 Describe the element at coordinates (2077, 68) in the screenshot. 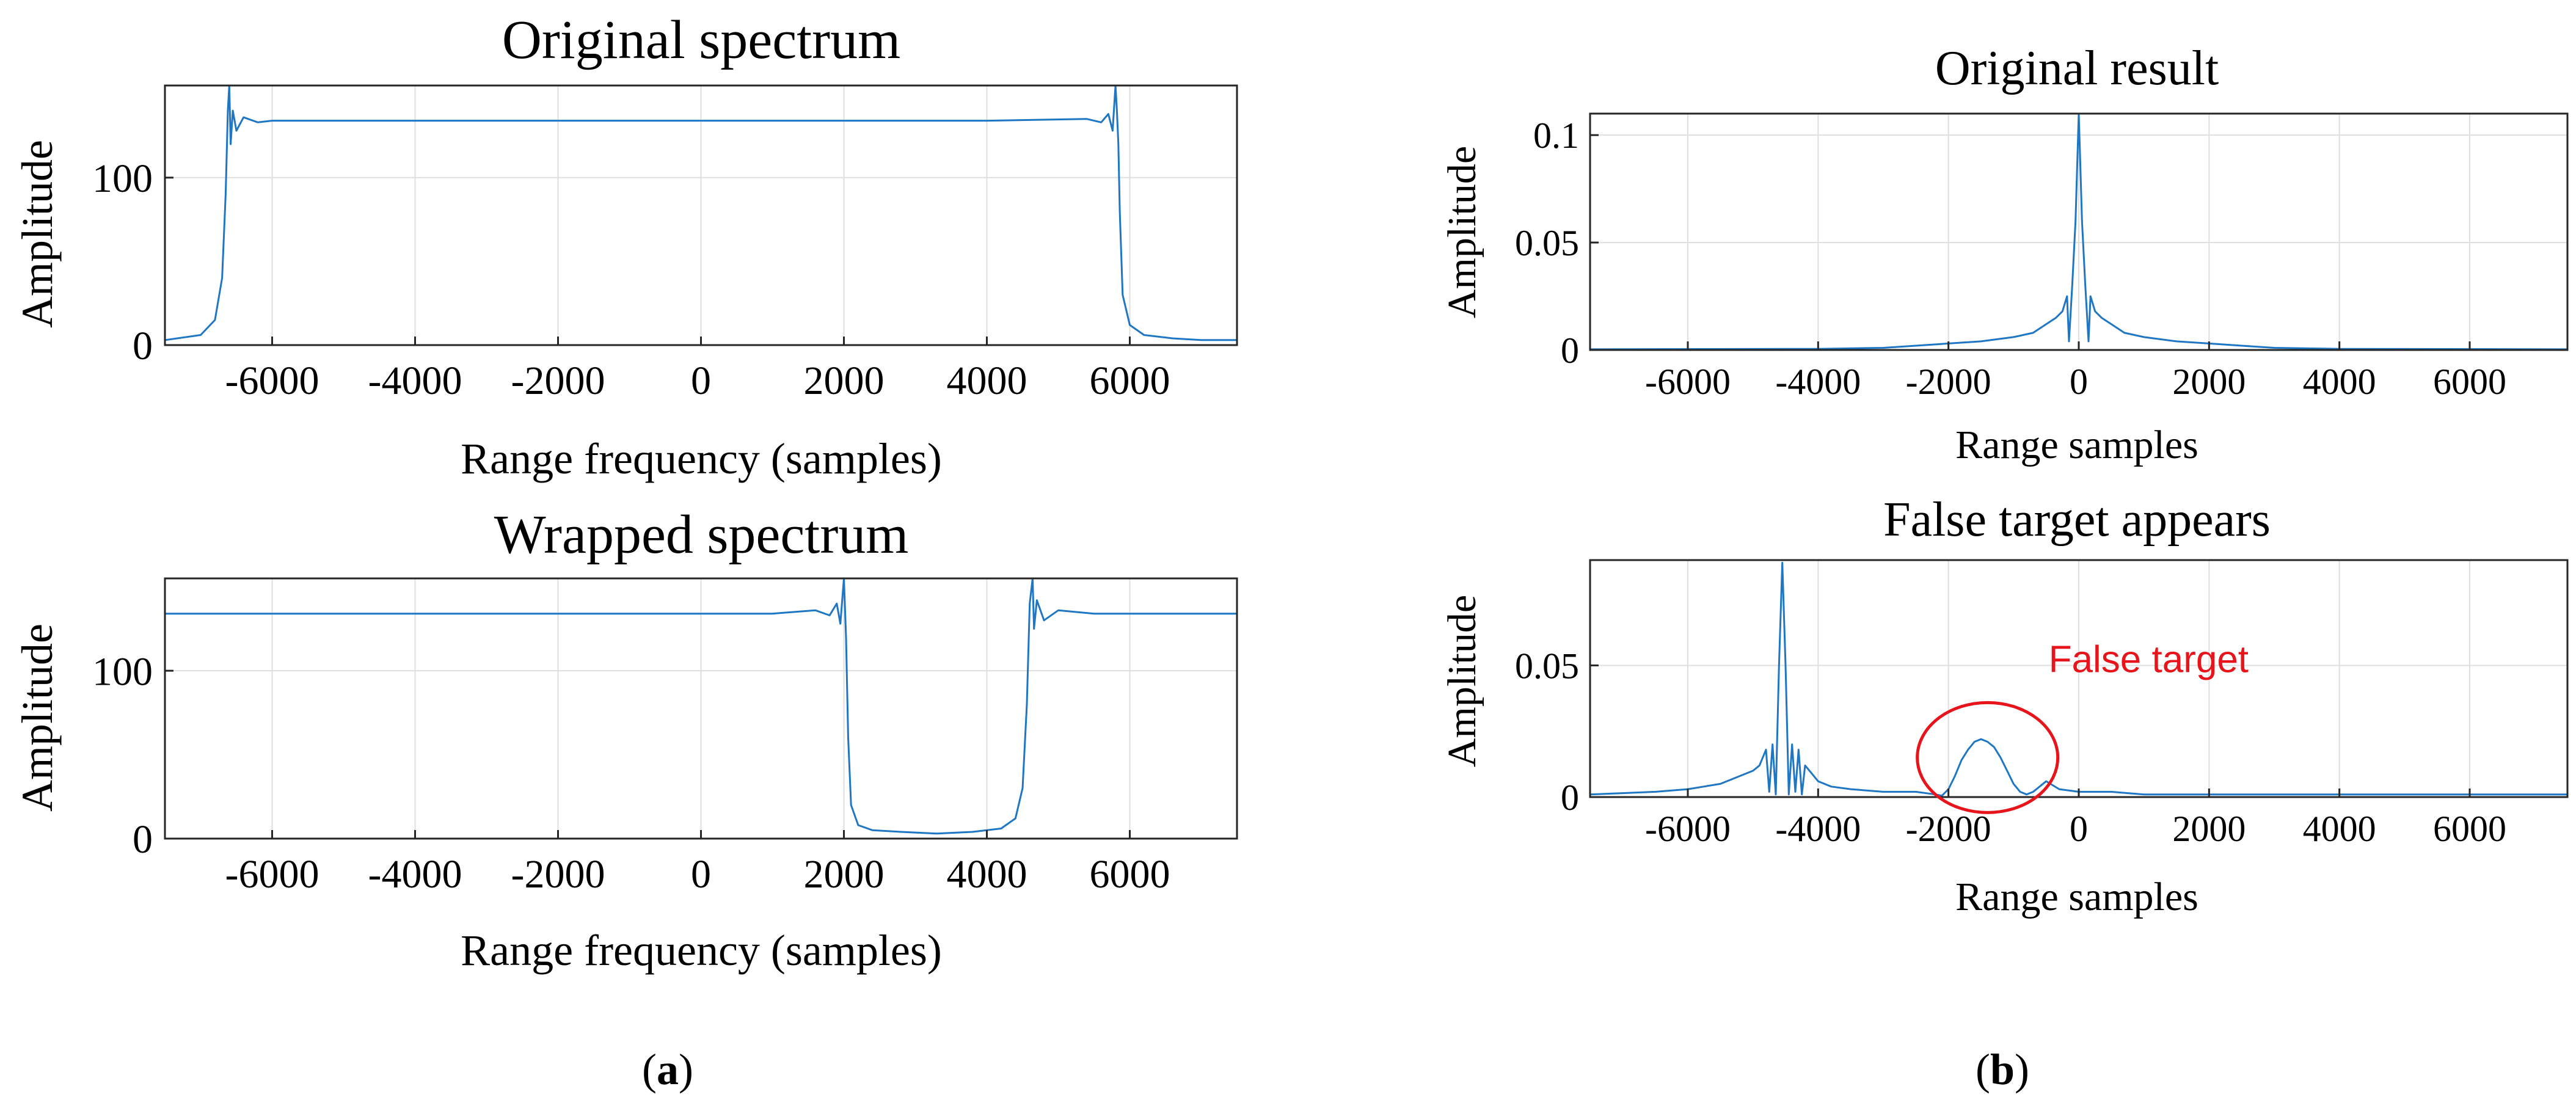

I see `chart-title: Original result` at that location.